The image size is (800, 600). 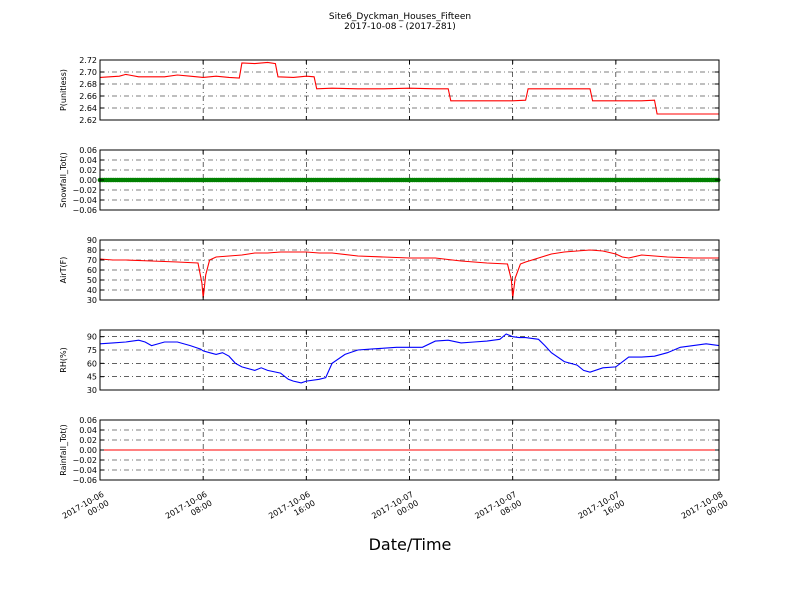 I want to click on y-axis-label: Snowfall_Tot(), so click(x=63, y=180).